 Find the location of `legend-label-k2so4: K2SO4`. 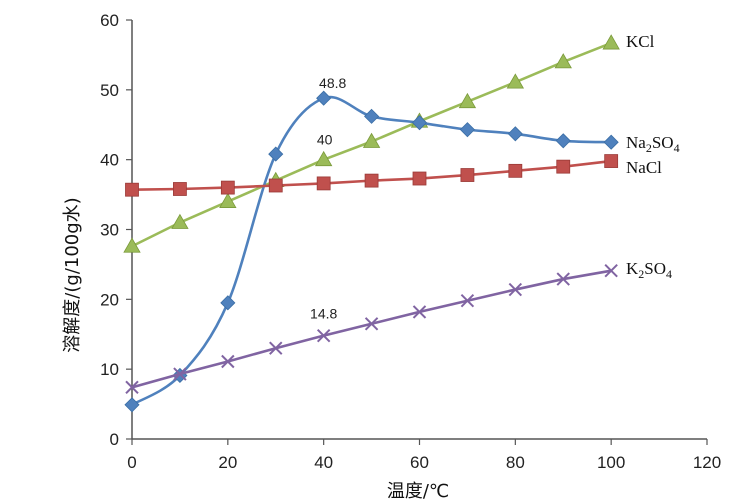

legend-label-k2so4: K2SO4 is located at coordinates (649, 270).